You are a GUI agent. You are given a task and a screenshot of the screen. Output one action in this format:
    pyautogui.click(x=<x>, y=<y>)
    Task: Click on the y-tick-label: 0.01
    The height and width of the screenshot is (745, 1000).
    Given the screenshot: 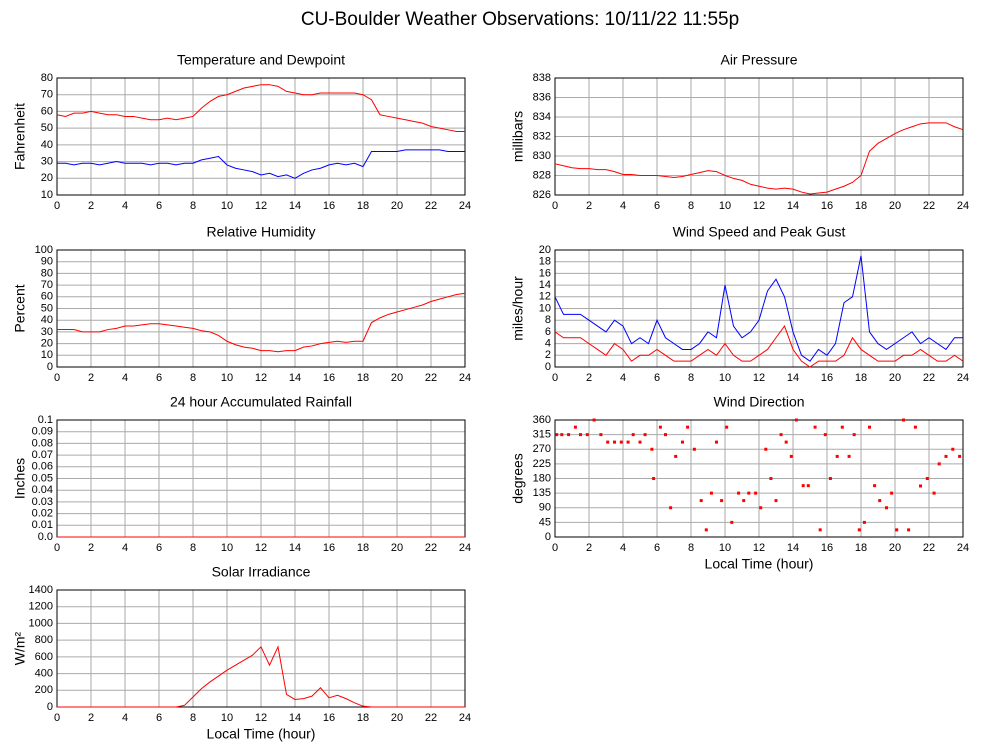 What is the action you would take?
    pyautogui.click(x=42, y=525)
    